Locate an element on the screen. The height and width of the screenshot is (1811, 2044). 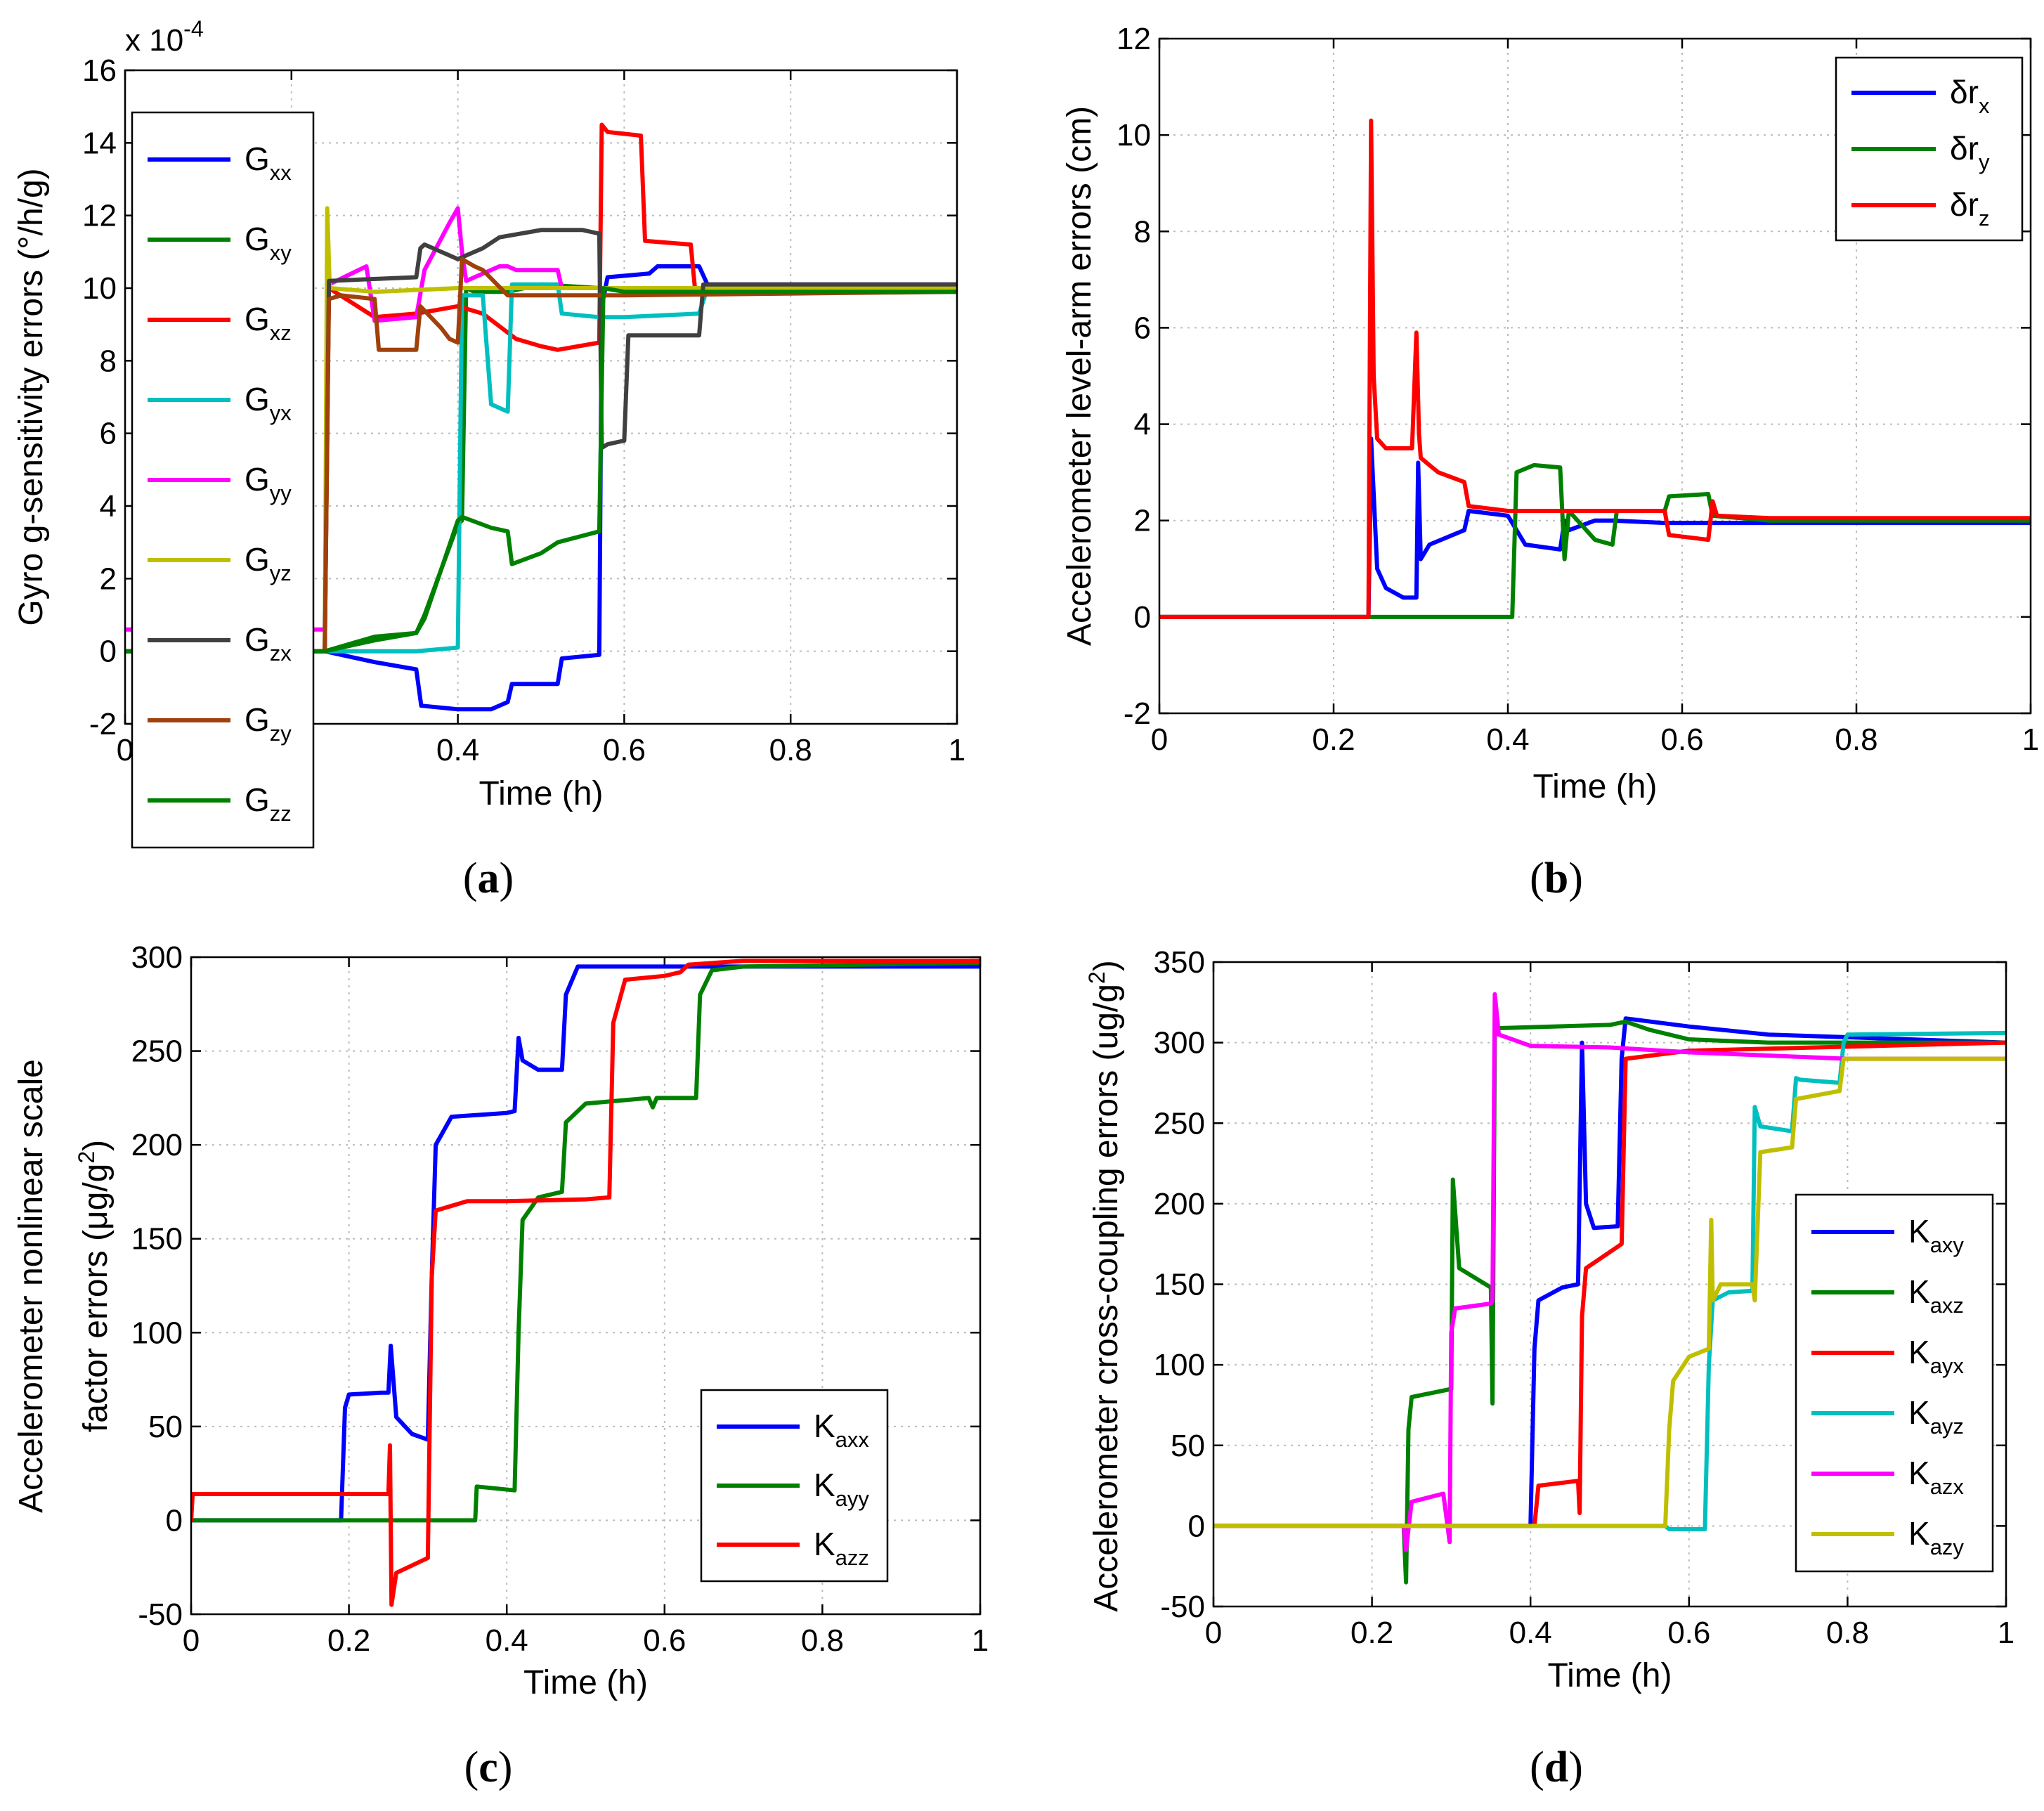
series-line-yy is located at coordinates (541, 419).